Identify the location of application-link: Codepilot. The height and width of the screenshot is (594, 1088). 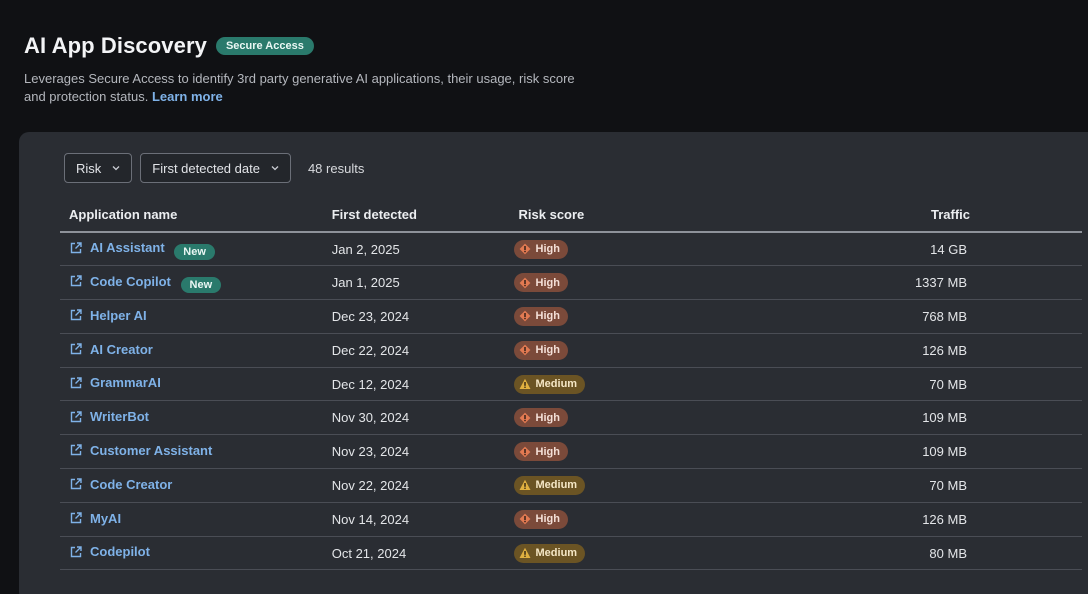
(109, 551).